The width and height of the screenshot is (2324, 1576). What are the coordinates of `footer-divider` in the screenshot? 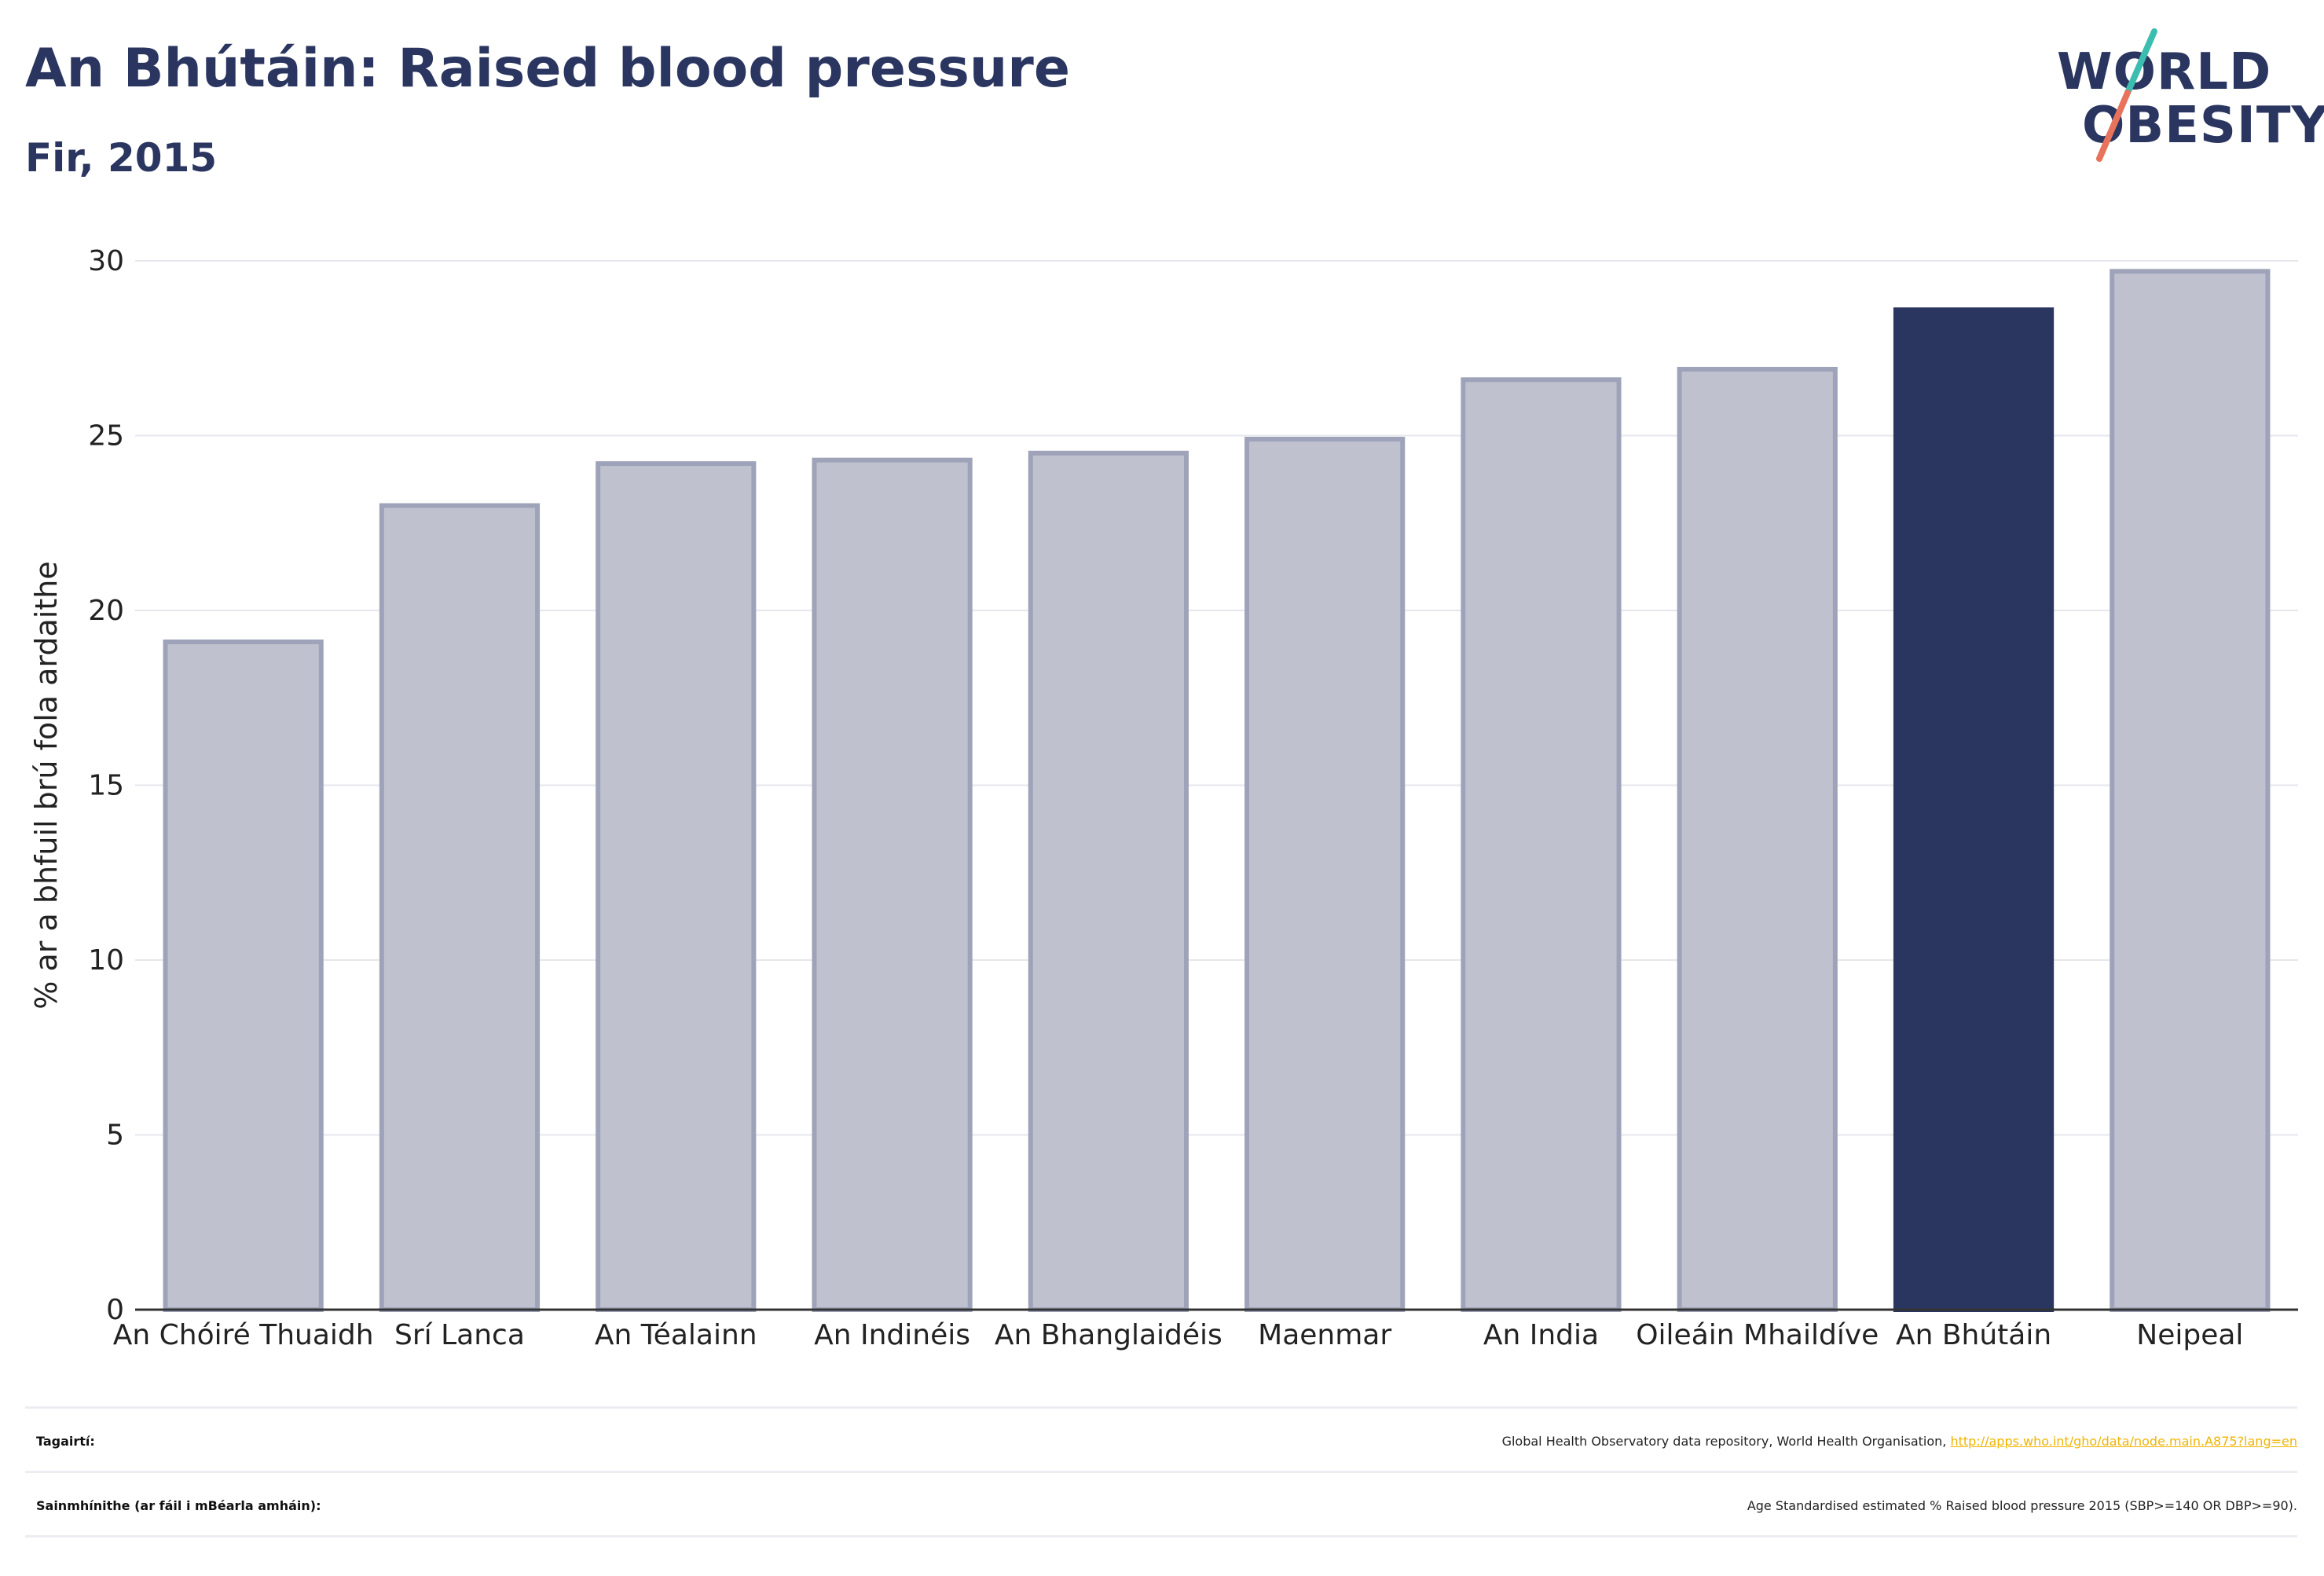 It's located at (1161, 1536).